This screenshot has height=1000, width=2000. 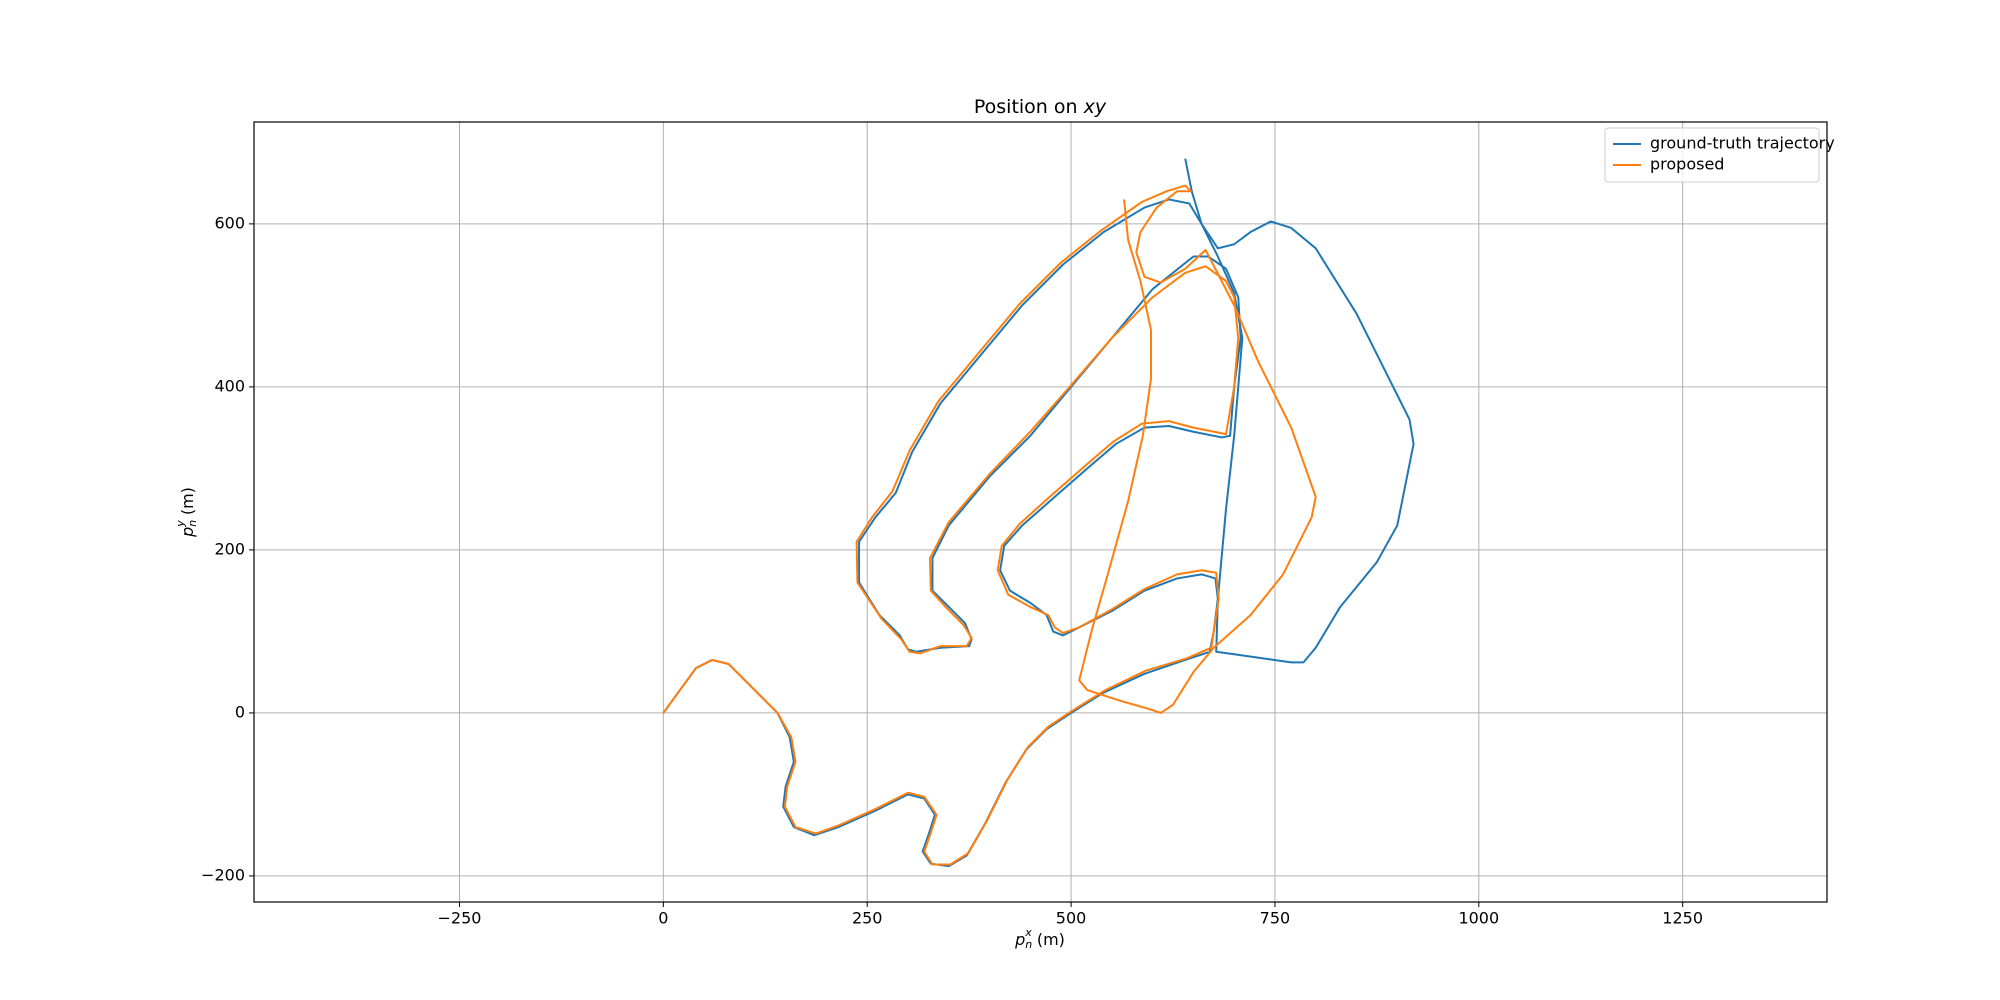 I want to click on y-tick-label: 0, so click(x=240, y=711).